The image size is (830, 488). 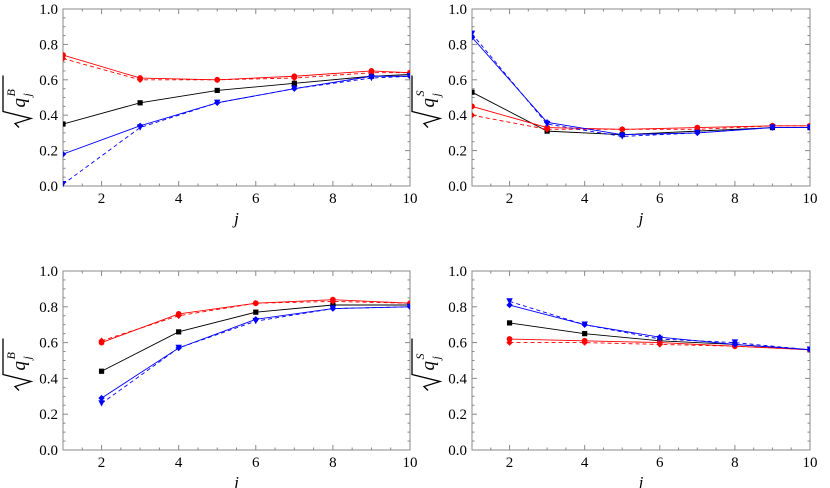 What do you see at coordinates (18, 364) in the screenshot?
I see `y-axis-label-radical` at bounding box center [18, 364].